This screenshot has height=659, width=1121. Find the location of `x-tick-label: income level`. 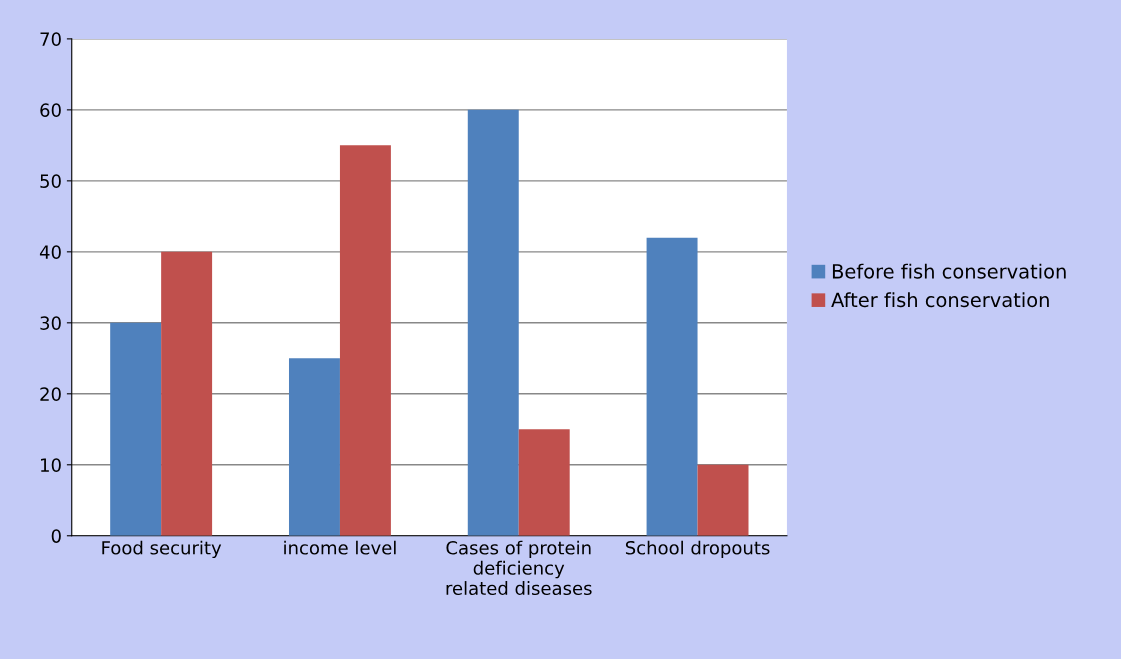

x-tick-label: income level is located at coordinates (340, 547).